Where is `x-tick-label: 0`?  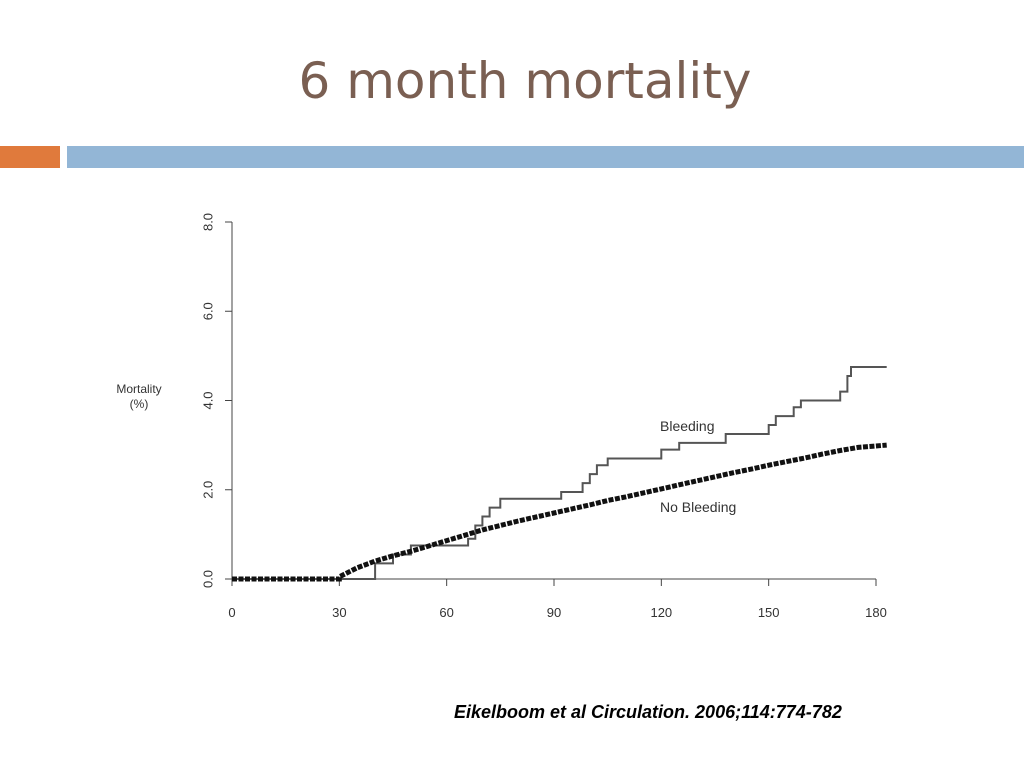 x-tick-label: 0 is located at coordinates (231, 612).